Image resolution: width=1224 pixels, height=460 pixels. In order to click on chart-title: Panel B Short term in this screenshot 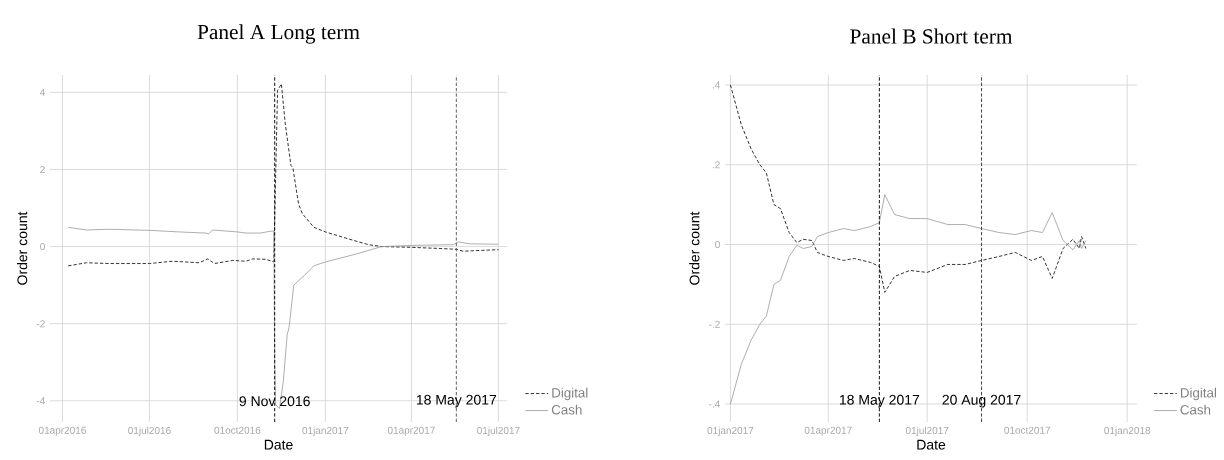, I will do `click(931, 36)`.